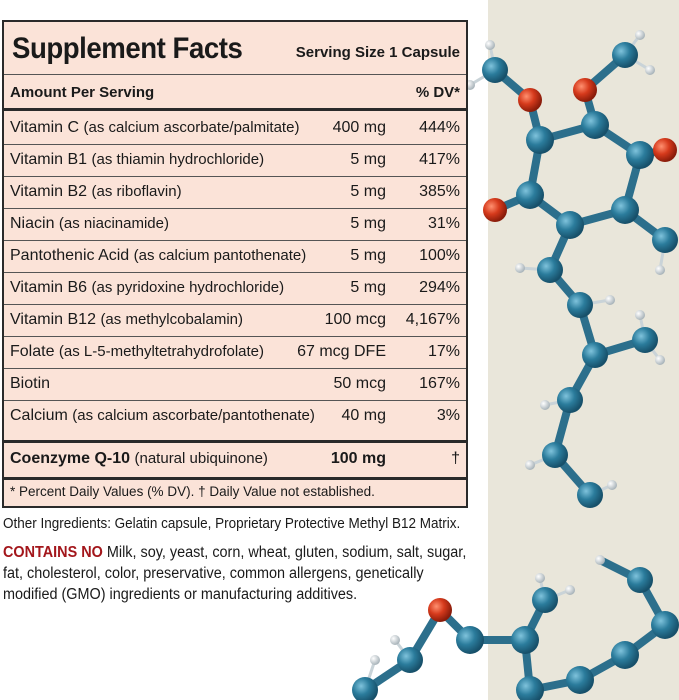  Describe the element at coordinates (82, 92) in the screenshot. I see `column-header: Amount Per Serving` at that location.